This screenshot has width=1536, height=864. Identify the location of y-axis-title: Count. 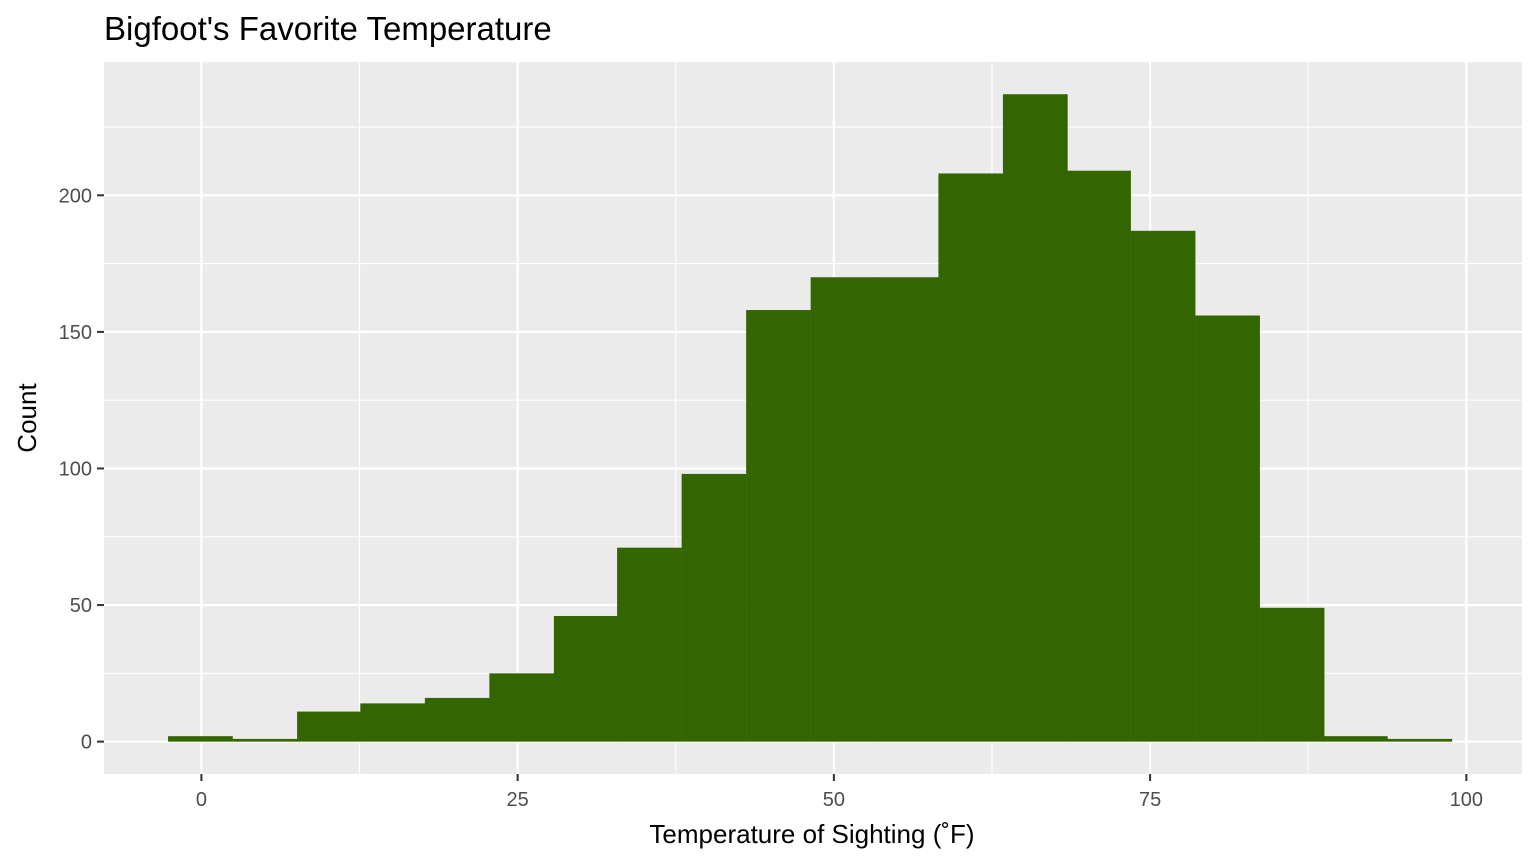
(27, 418).